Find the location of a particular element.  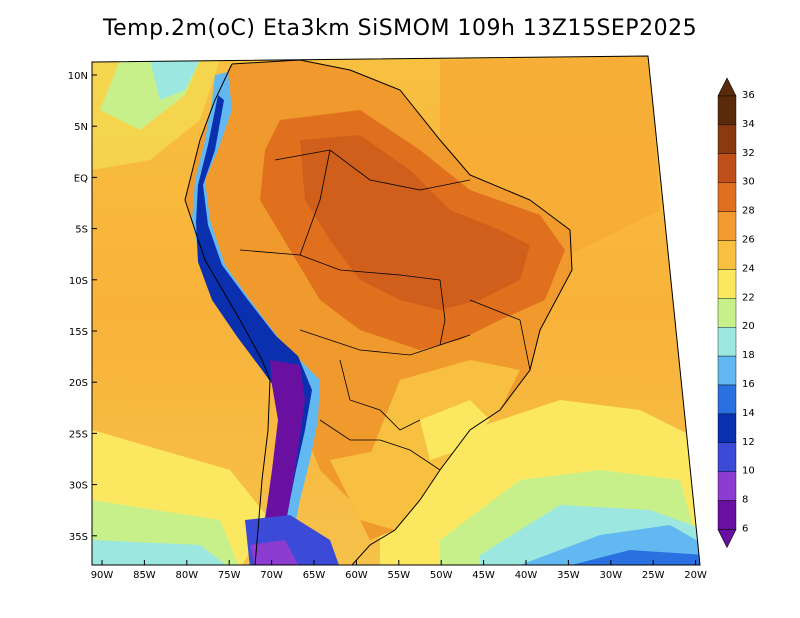

colorbar-label: 26 is located at coordinates (748, 240).